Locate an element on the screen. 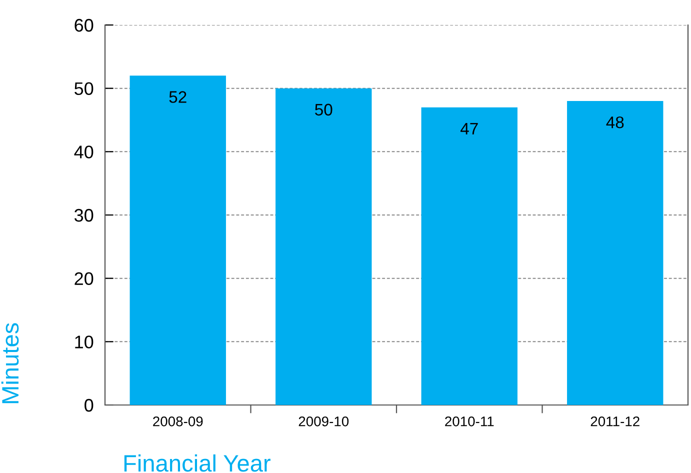 The image size is (691, 473). y-tick-label: 50 is located at coordinates (84, 89).